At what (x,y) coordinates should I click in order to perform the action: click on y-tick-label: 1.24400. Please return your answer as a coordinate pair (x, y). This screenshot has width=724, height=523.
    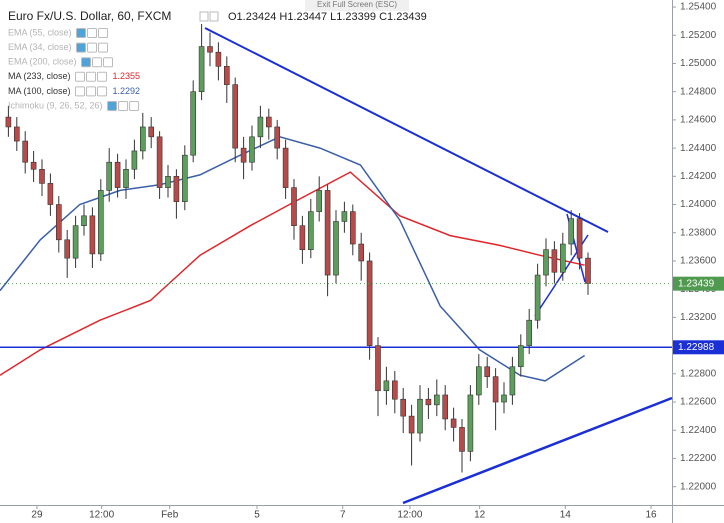
    Looking at the image, I should click on (698, 148).